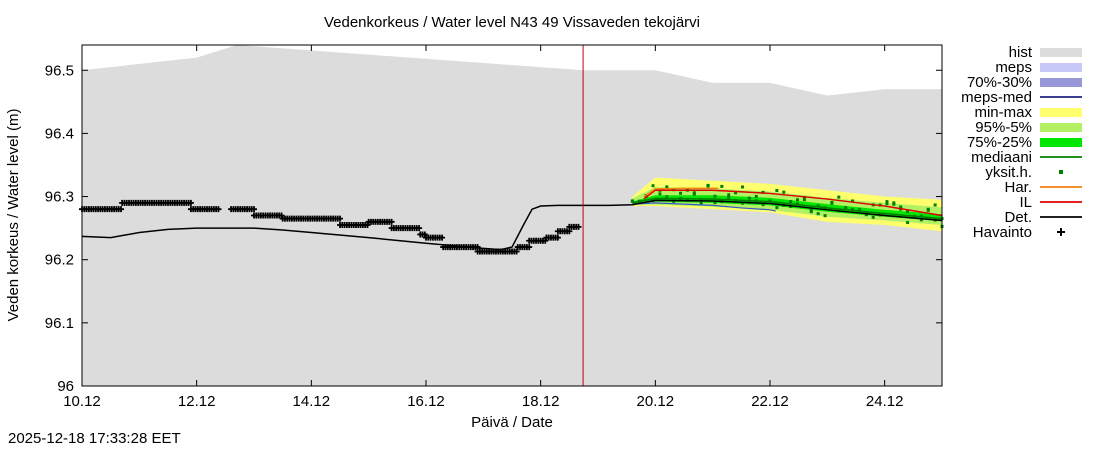  I want to click on mediaani-line, so click(787, 208).